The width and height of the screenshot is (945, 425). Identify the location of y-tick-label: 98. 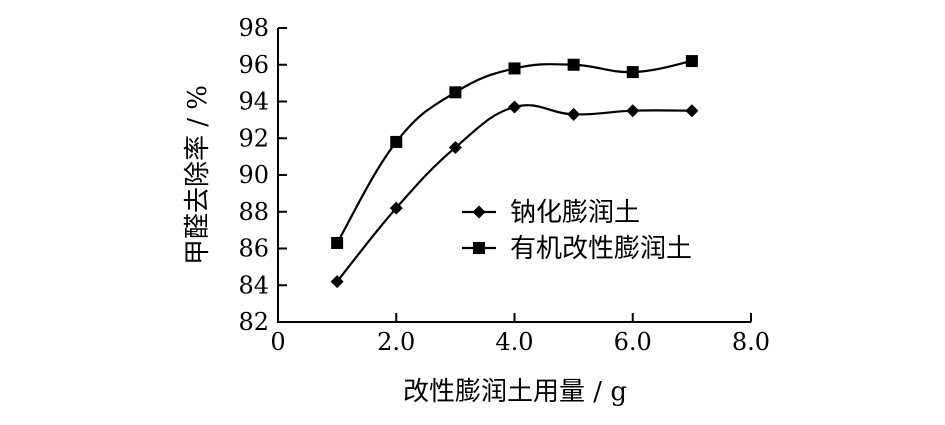
(253, 28).